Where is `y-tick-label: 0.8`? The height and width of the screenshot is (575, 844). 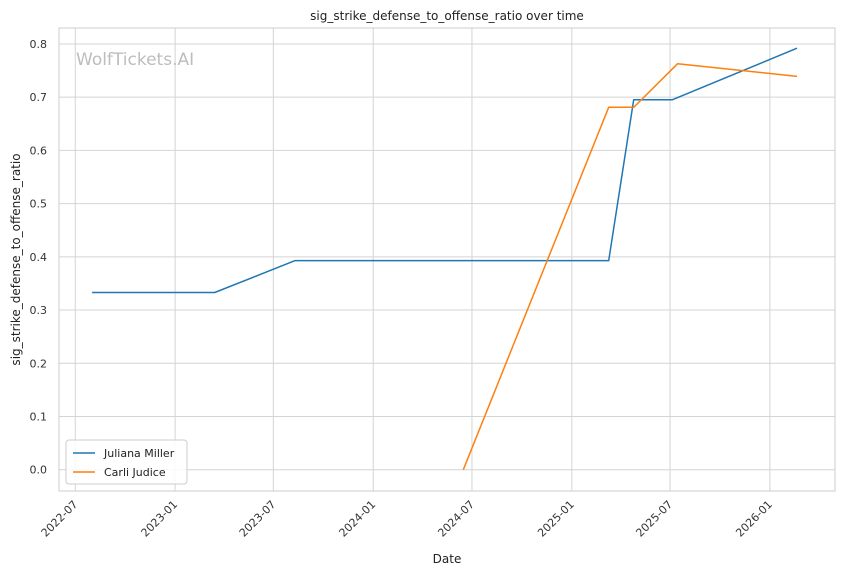 y-tick-label: 0.8 is located at coordinates (39, 44).